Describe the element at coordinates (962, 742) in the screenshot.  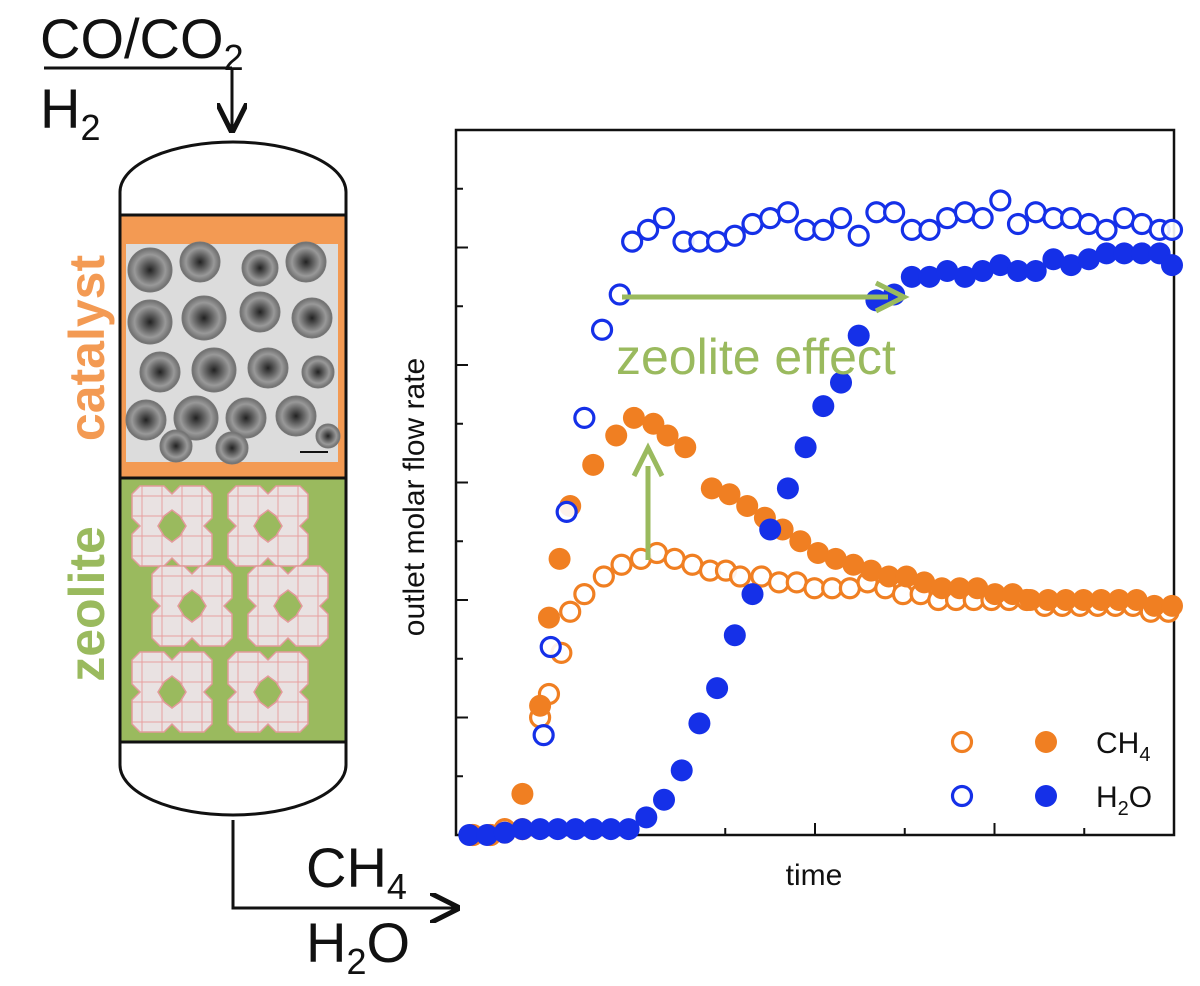
I see `legend-ch4-open-marker` at that location.